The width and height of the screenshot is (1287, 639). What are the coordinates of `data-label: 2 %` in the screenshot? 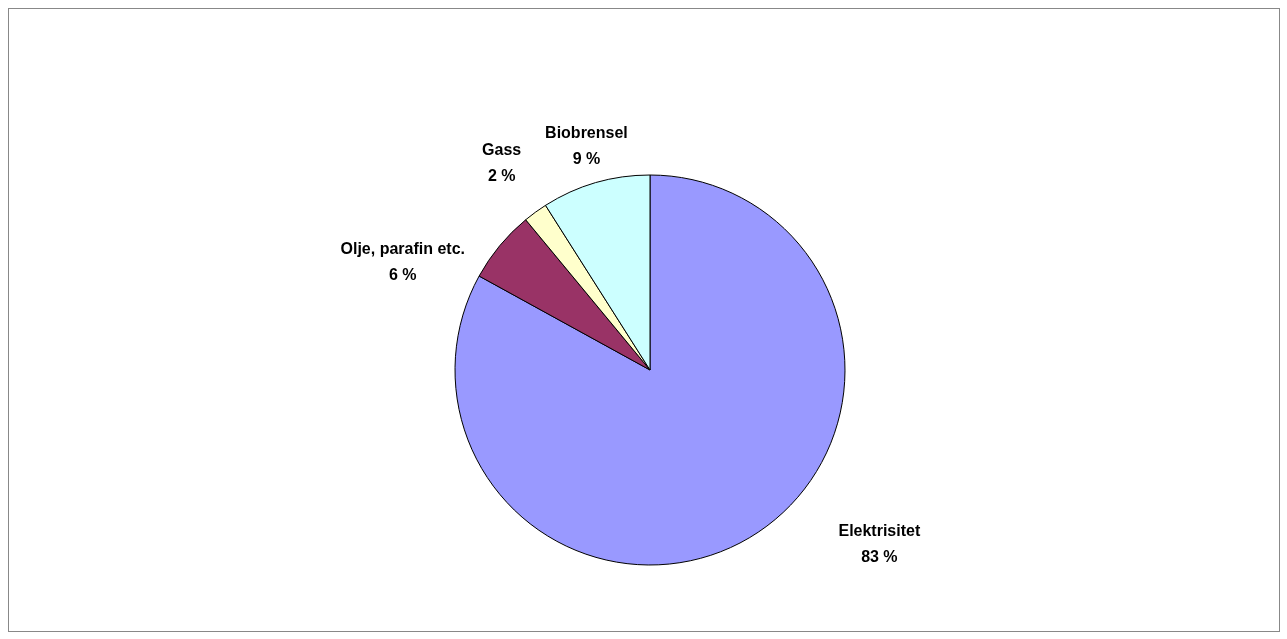 It's located at (501, 176).